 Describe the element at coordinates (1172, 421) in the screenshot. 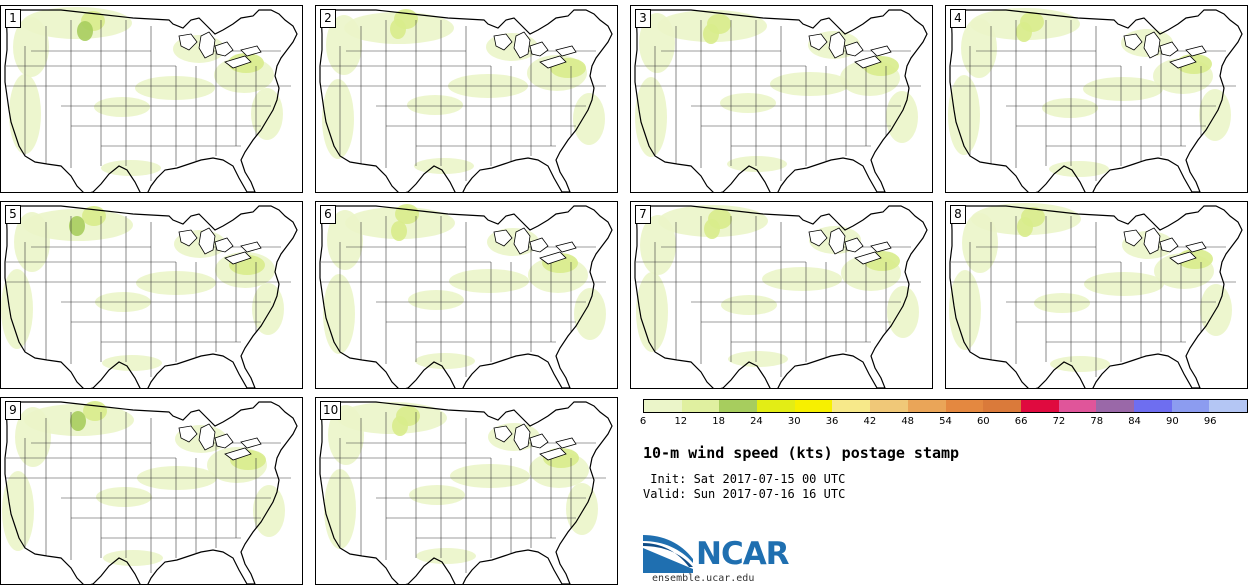

I see `colorbar-tick-label: 90` at that location.